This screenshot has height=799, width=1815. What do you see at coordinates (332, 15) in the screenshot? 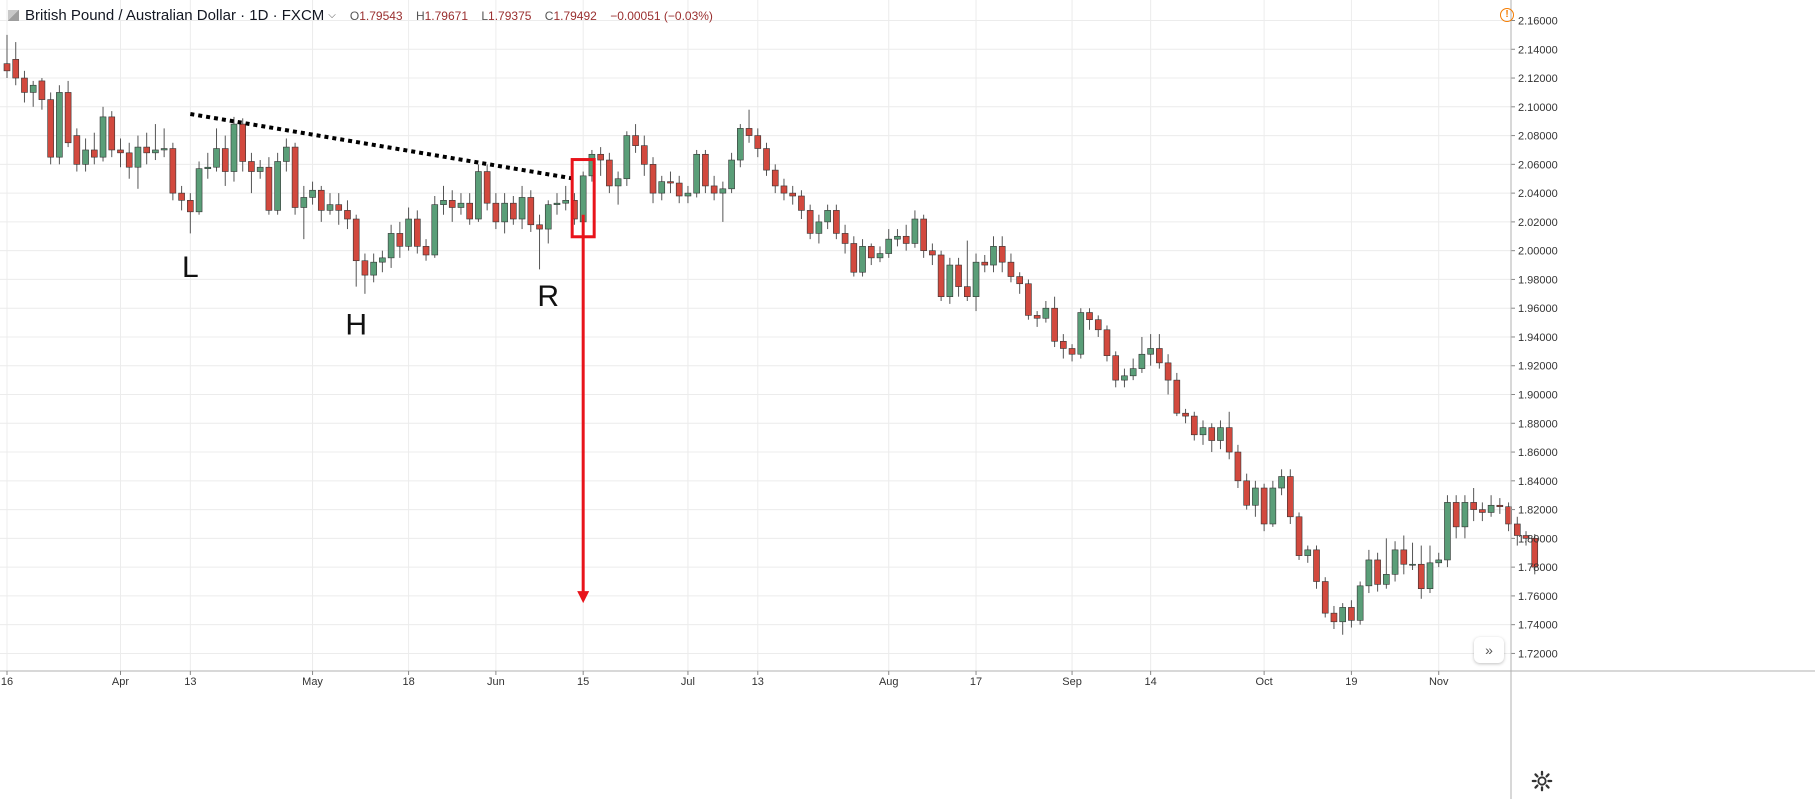
I see `chevron-down-icon: ⌵` at bounding box center [332, 15].